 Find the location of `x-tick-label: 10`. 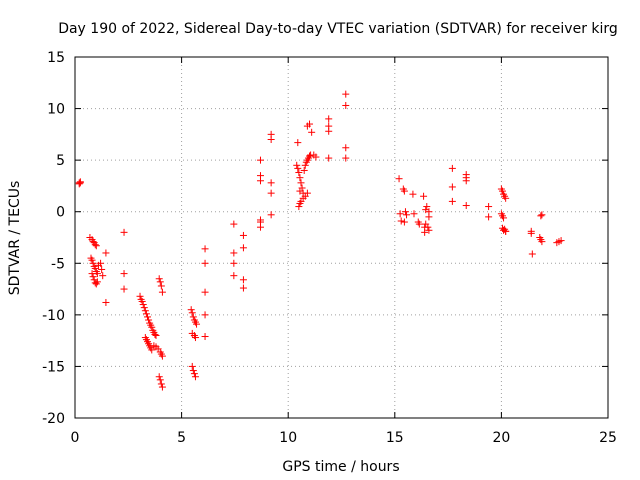

x-tick-label: 10 is located at coordinates (288, 438).